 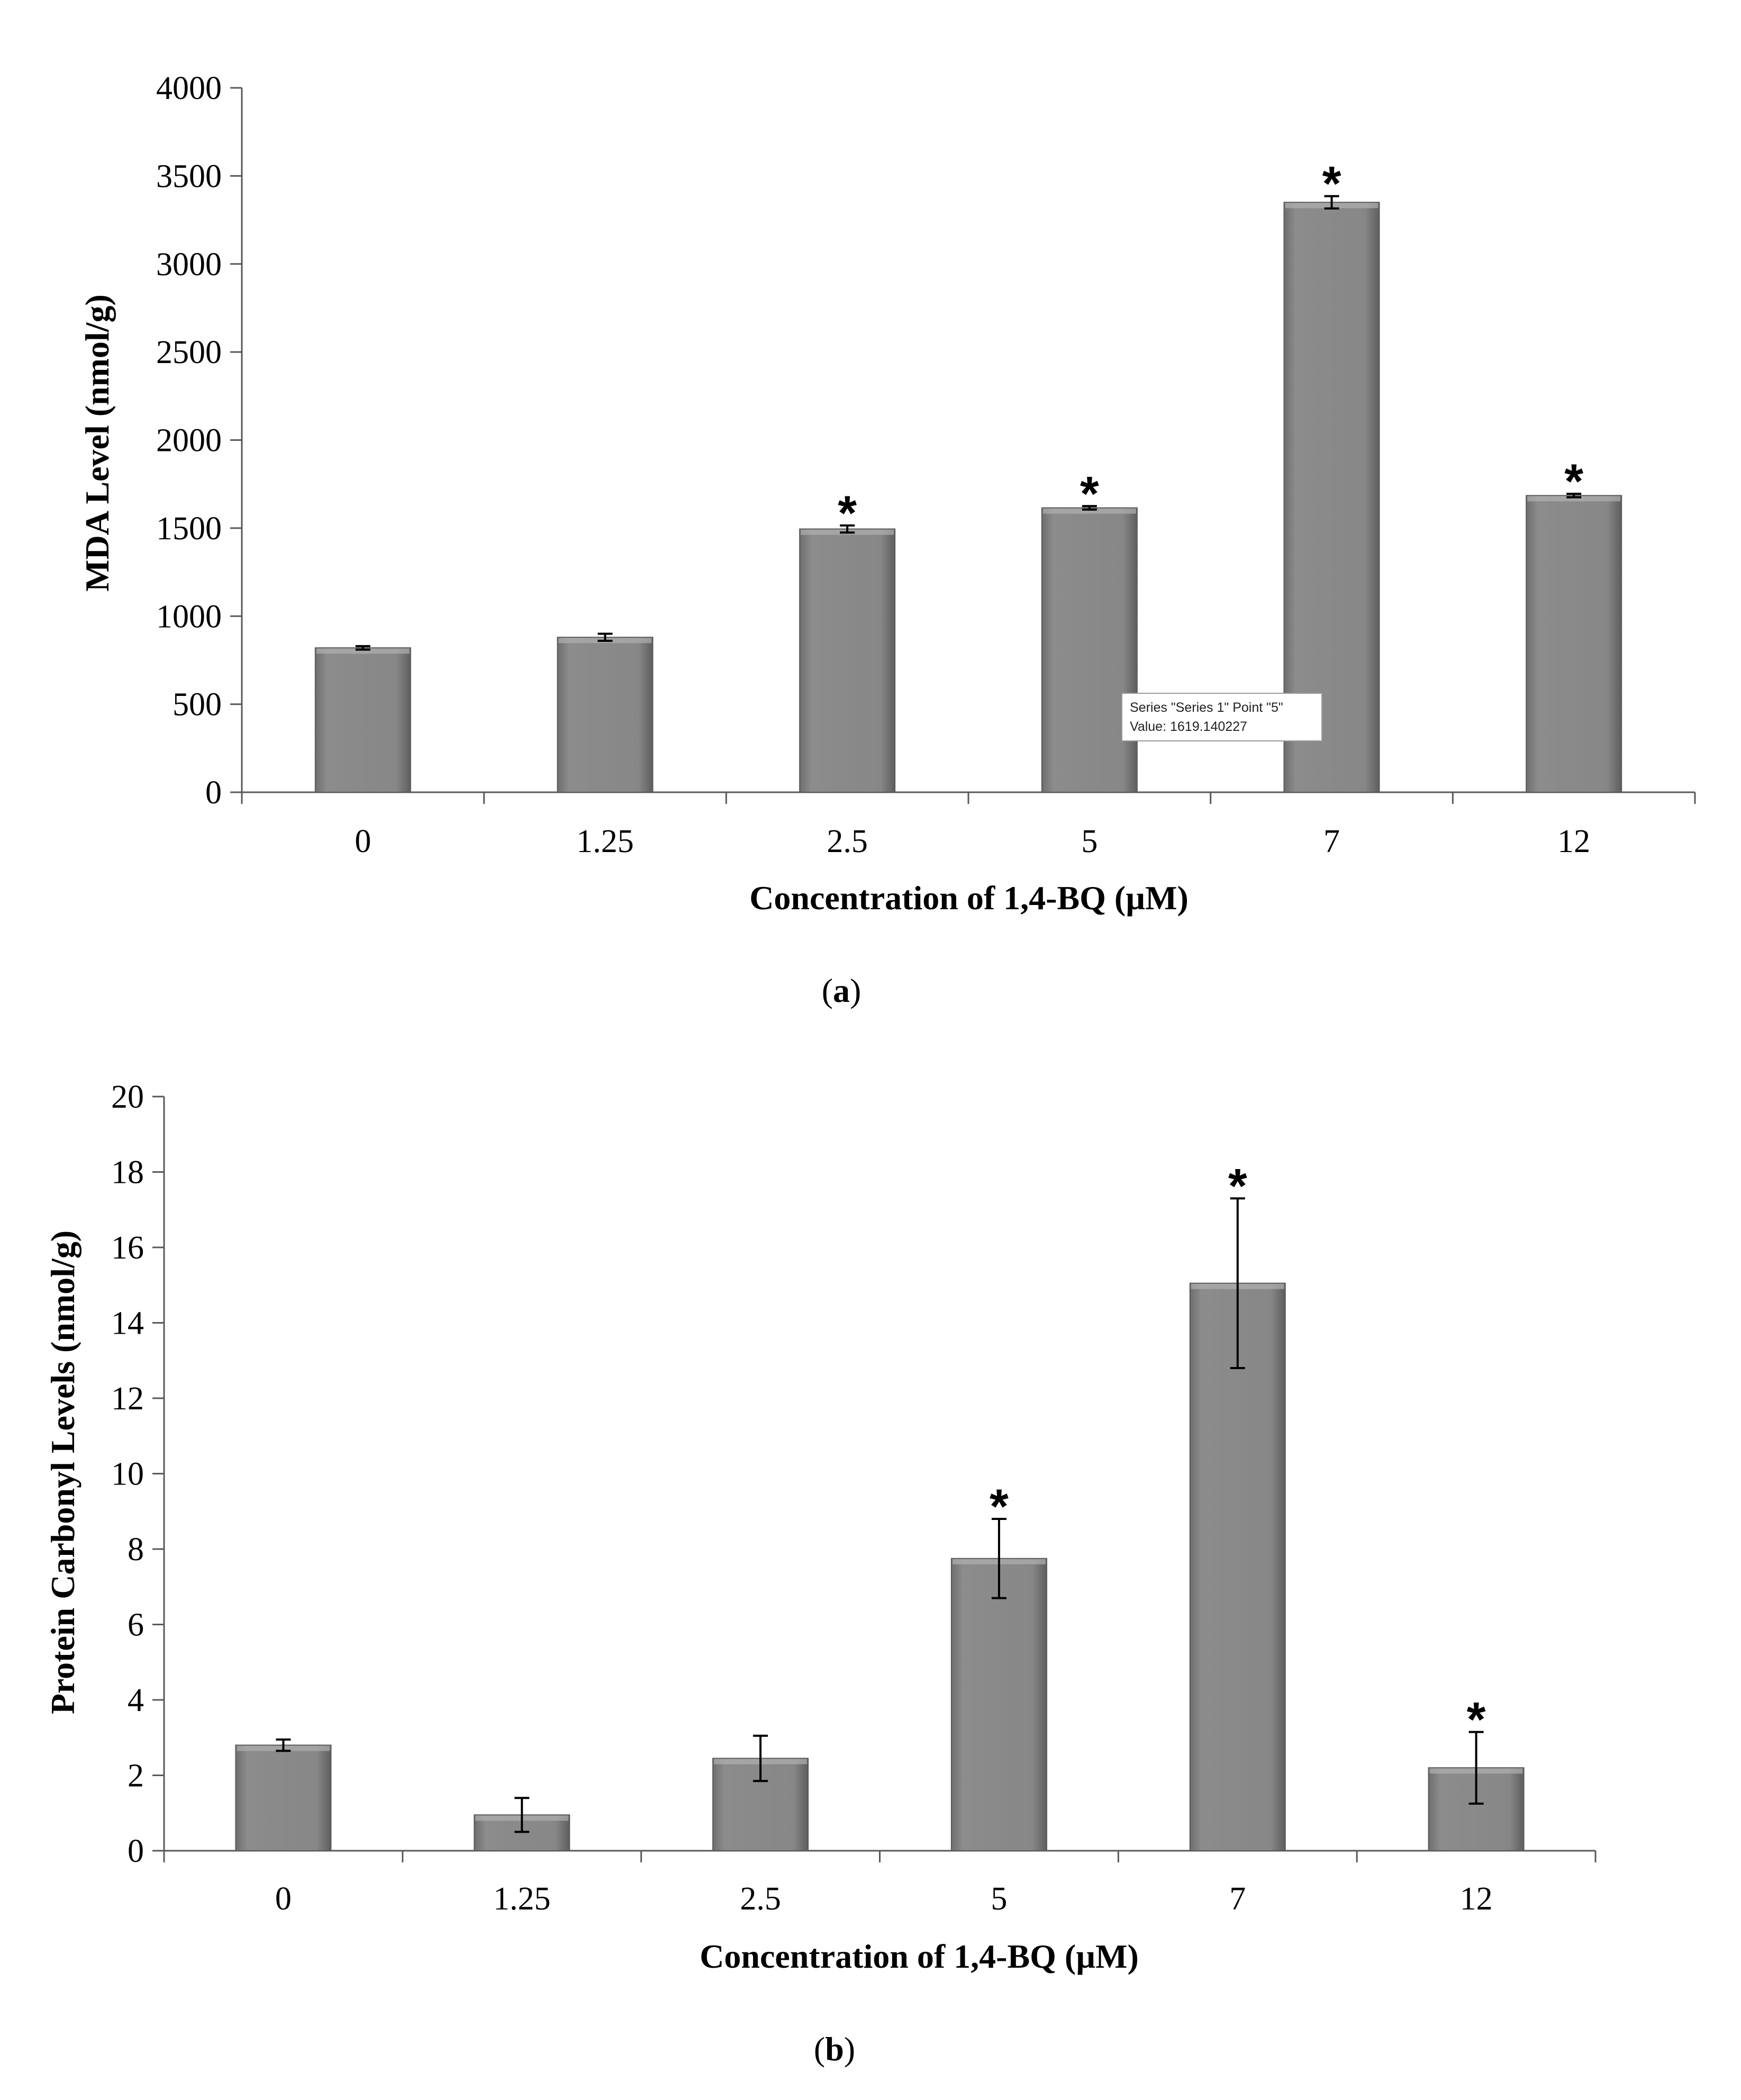 What do you see at coordinates (1188, 726) in the screenshot?
I see `tooltip-line-2: Value: 1619.140227` at bounding box center [1188, 726].